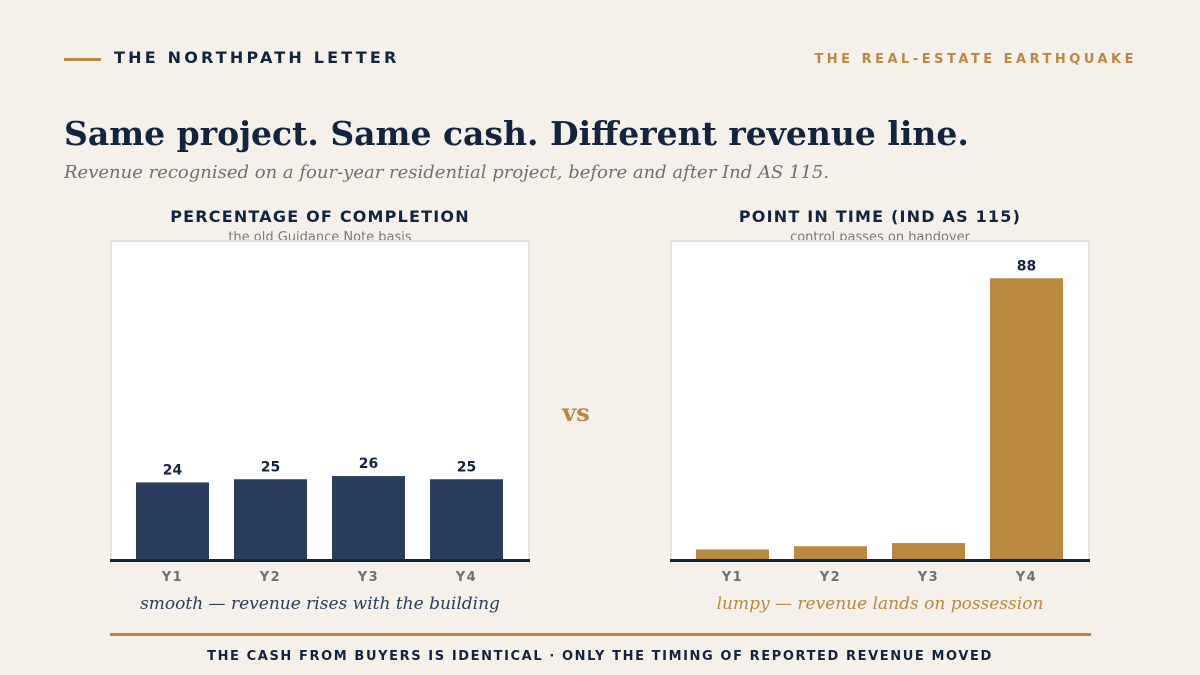 The image size is (1200, 675). I want to click on right-bar-y2, so click(830, 552).